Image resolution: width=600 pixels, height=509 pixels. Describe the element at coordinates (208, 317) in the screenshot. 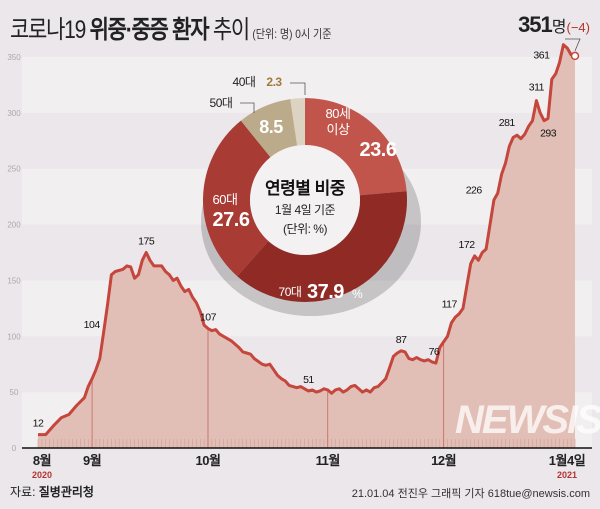

I see `data-label: 107` at that location.